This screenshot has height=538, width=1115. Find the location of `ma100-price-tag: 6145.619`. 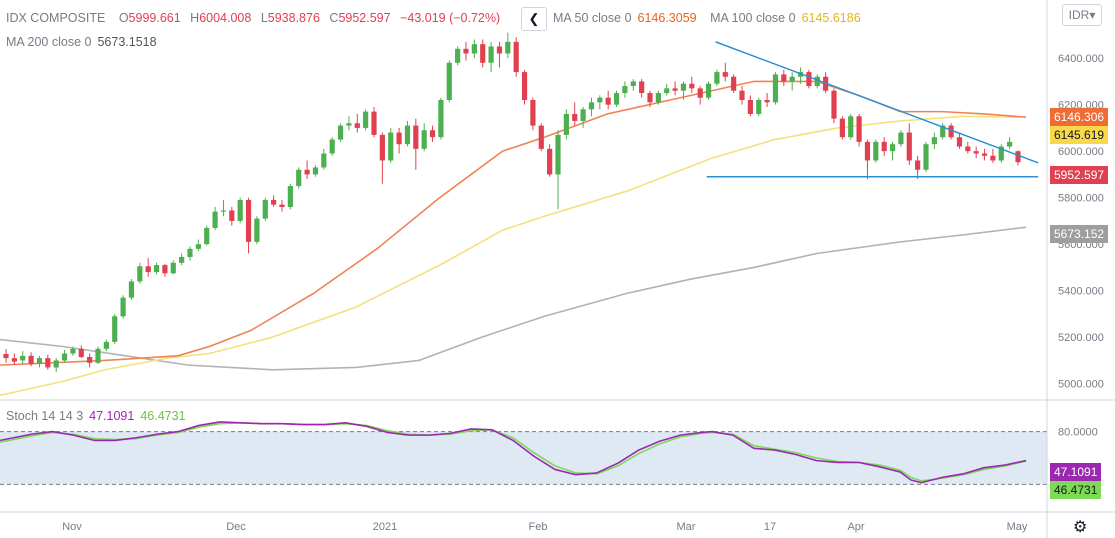

ma100-price-tag: 6145.619 is located at coordinates (1079, 135).